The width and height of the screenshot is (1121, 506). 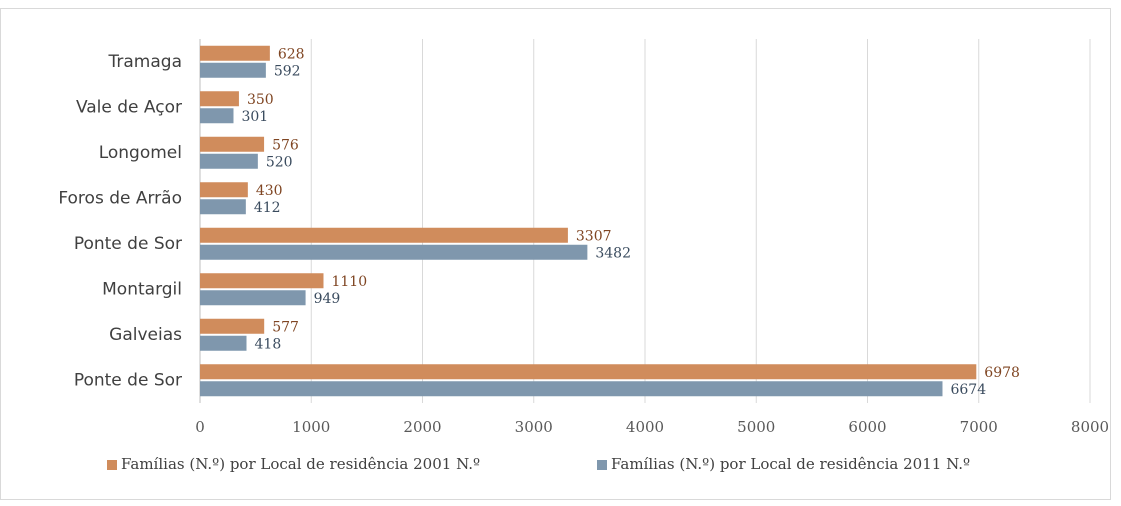 What do you see at coordinates (645, 427) in the screenshot?
I see `x-tick-label: 4000` at bounding box center [645, 427].